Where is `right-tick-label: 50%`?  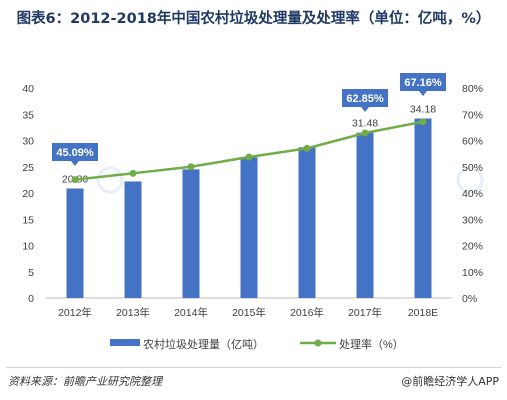 right-tick-label: 50% is located at coordinates (472, 168).